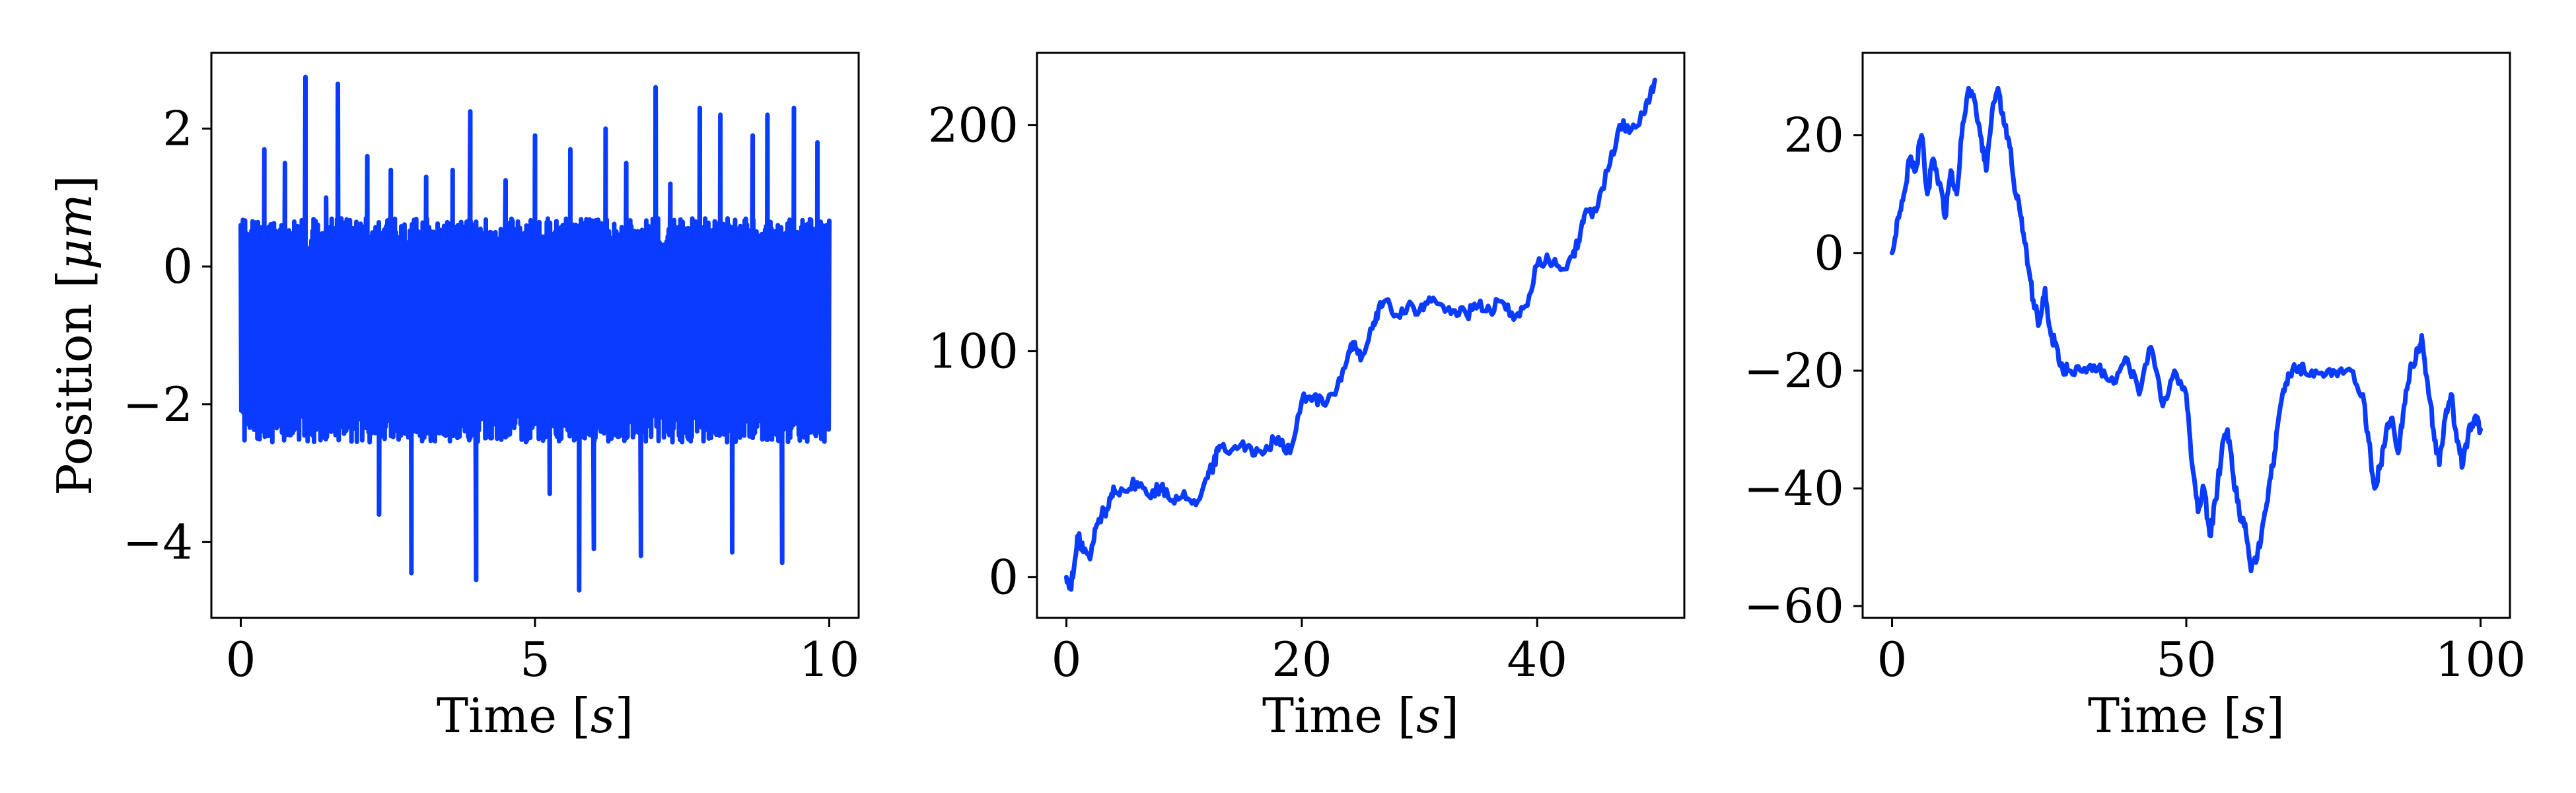  What do you see at coordinates (177, 266) in the screenshot?
I see `subplot-1-ytick-label: 0` at bounding box center [177, 266].